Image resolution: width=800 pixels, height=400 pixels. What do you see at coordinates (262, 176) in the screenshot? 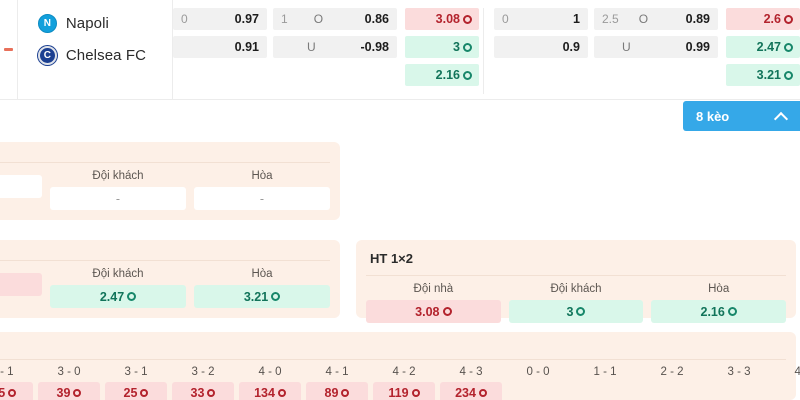
I see `market-column-label: Hòa` at bounding box center [262, 176].